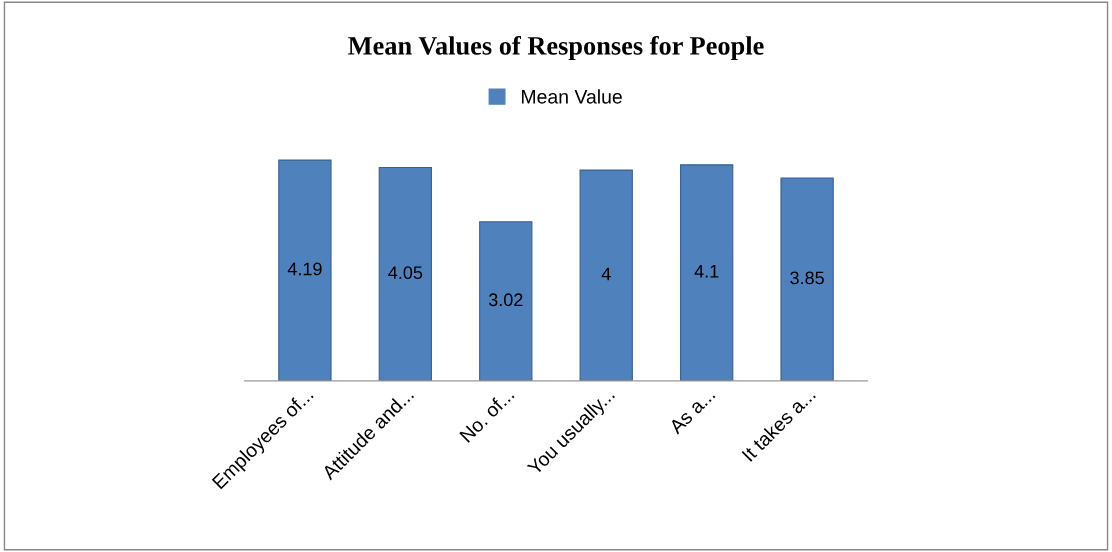 The image size is (1112, 552). I want to click on data-label: 3.02, so click(505, 300).